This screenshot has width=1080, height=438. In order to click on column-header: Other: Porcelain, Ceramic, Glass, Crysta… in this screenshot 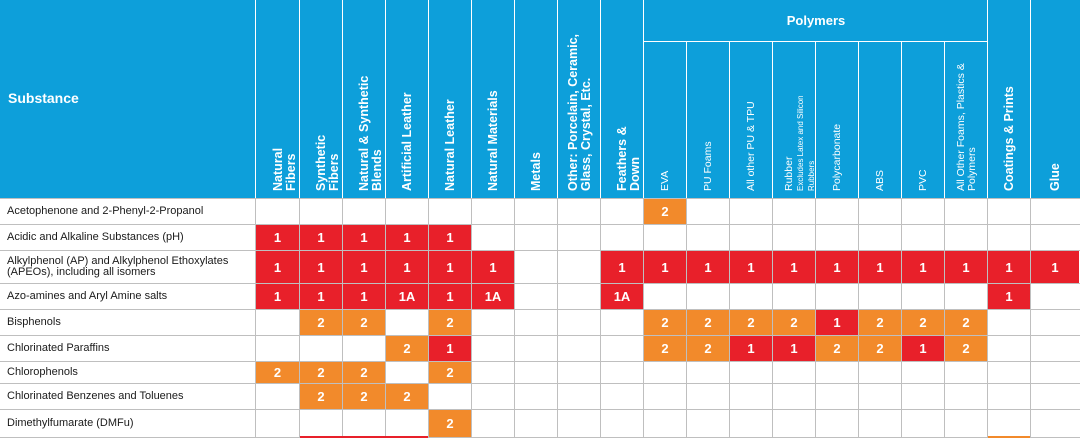, I will do `click(579, 103)`.